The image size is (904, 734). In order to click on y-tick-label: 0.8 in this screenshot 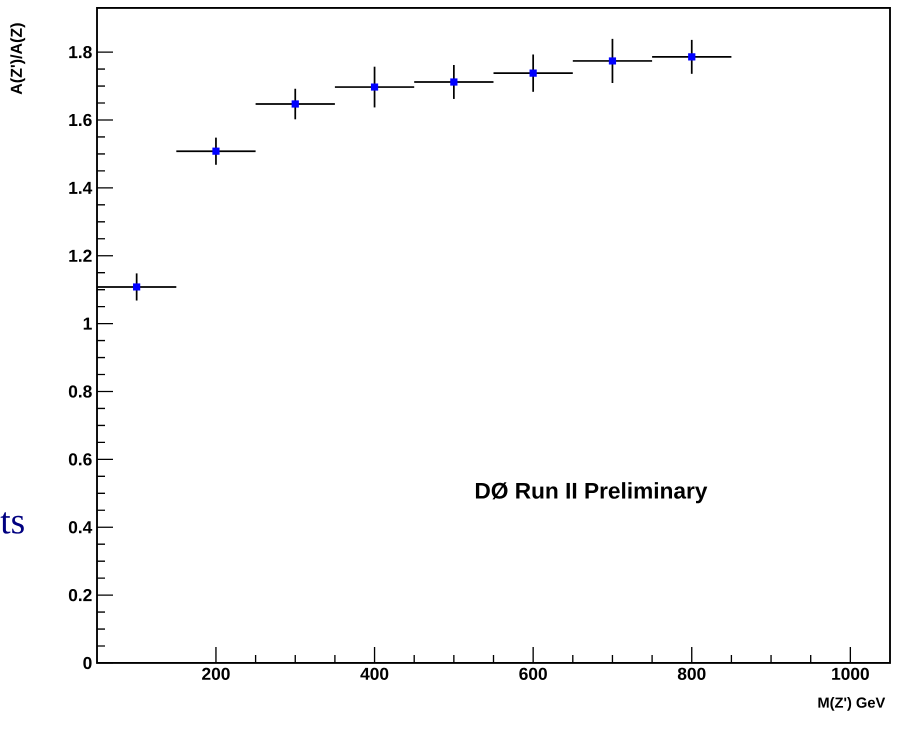, I will do `click(80, 391)`.